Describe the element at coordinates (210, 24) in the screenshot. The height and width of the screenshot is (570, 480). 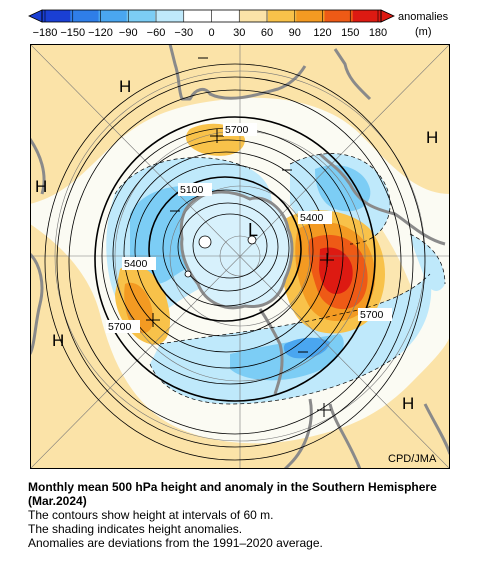
I see `colorbar-ticks: −180 −150 −120 −90 −60 −30 0 30 60 90 120 150 180` at that location.